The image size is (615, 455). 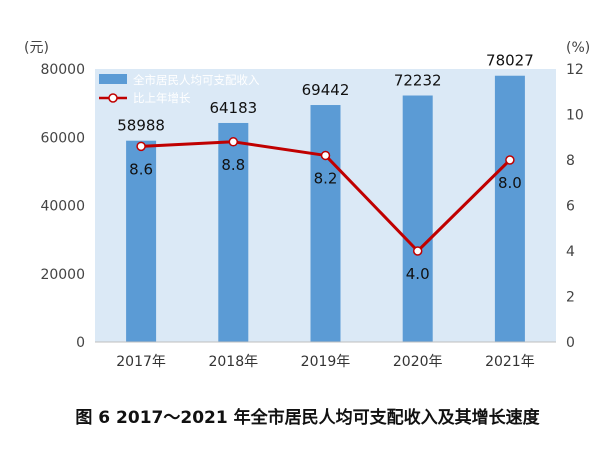 I want to click on bar-2019年, so click(x=325, y=223).